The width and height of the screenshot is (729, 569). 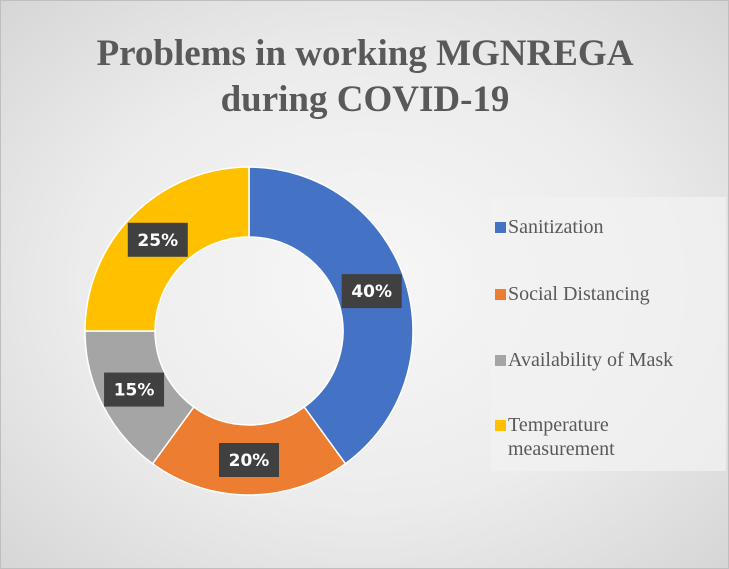 I want to click on data-label-text: 20%, so click(x=249, y=461).